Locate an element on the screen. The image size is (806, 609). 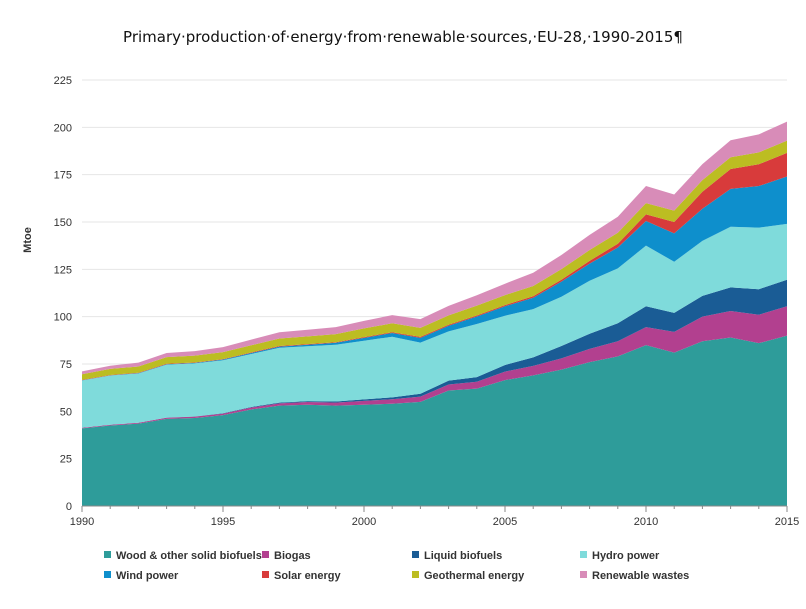
y-tick-label: 25 is located at coordinates (66, 460).